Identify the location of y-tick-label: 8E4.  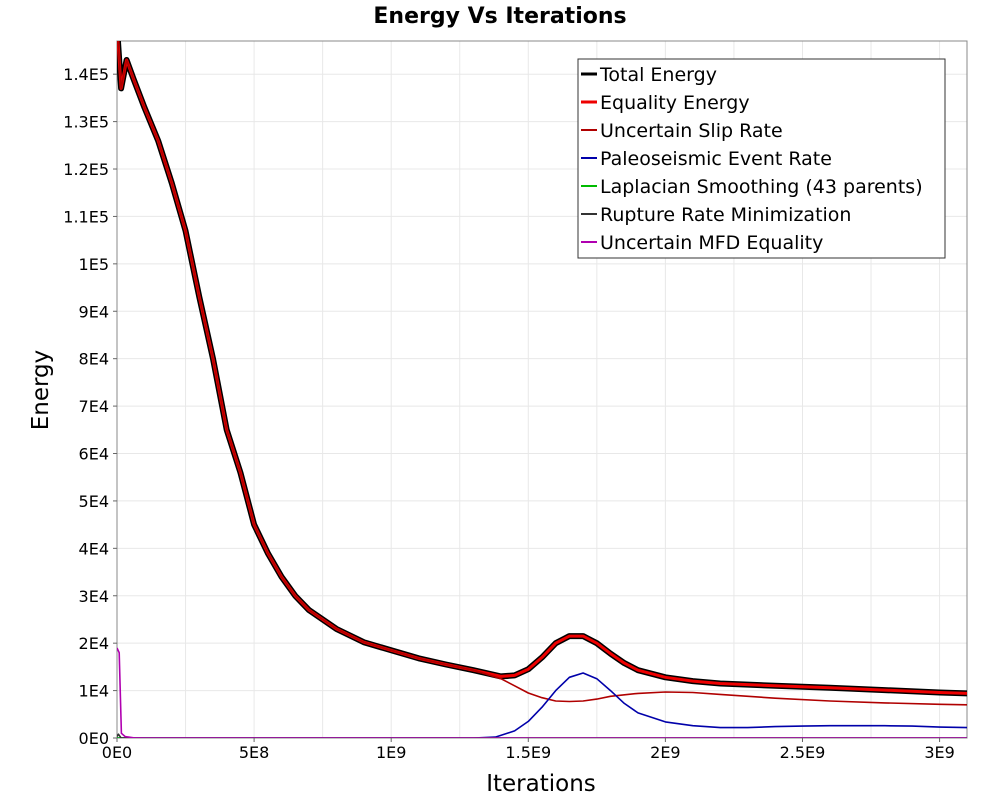
(94, 359).